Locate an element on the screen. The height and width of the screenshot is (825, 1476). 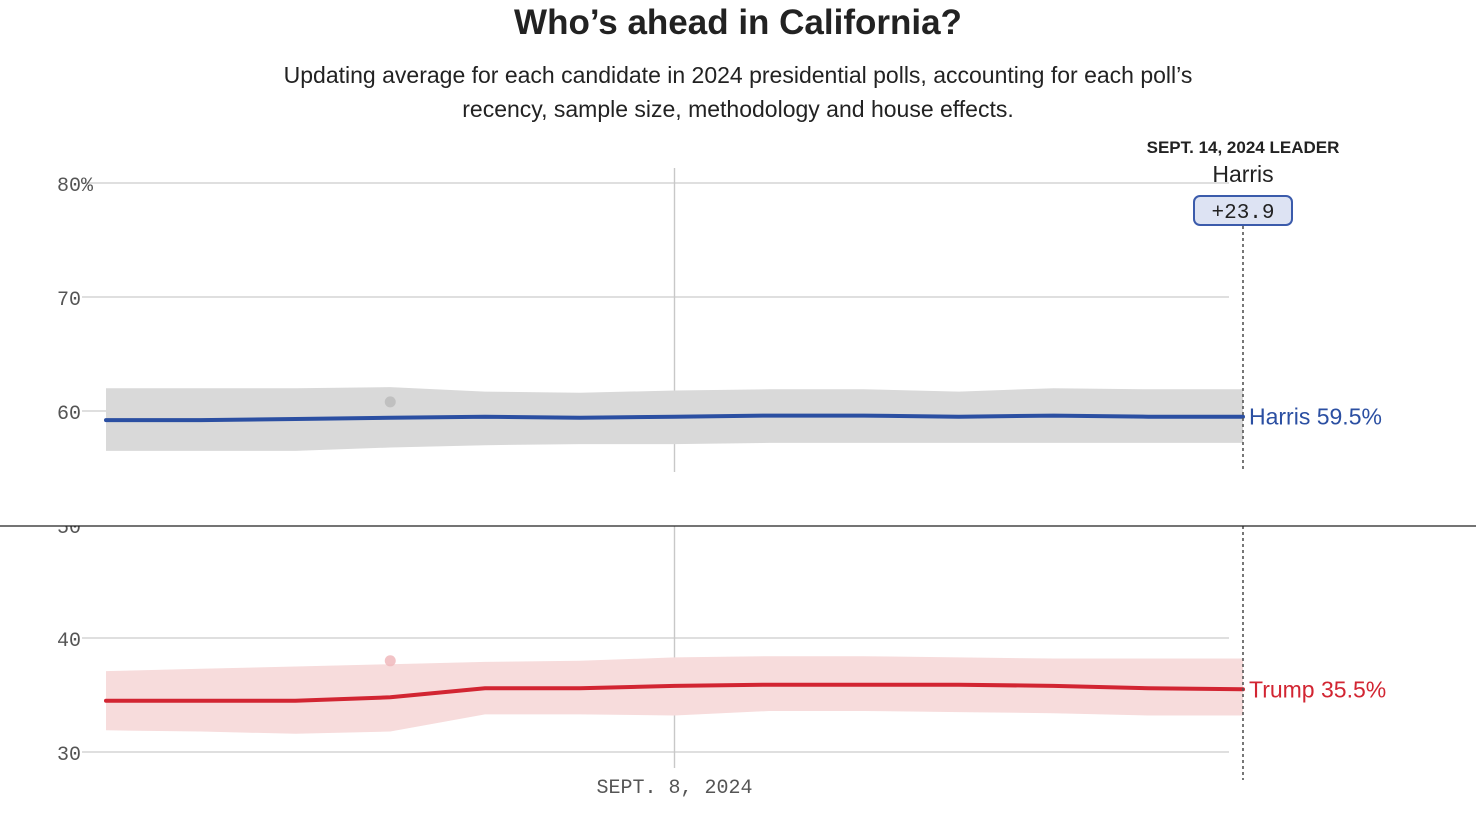
y-tick-label-60: 60 is located at coordinates (69, 414).